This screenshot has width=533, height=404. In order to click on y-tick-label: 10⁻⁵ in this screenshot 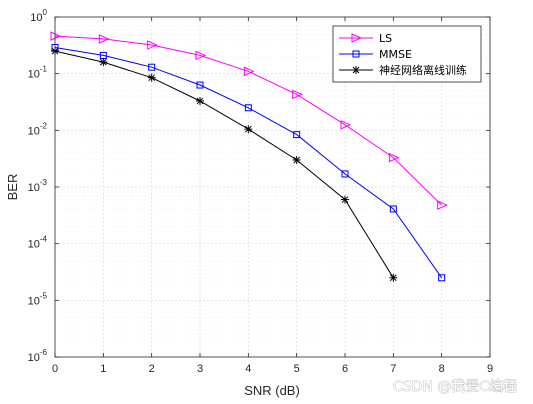, I will do `click(38, 299)`.